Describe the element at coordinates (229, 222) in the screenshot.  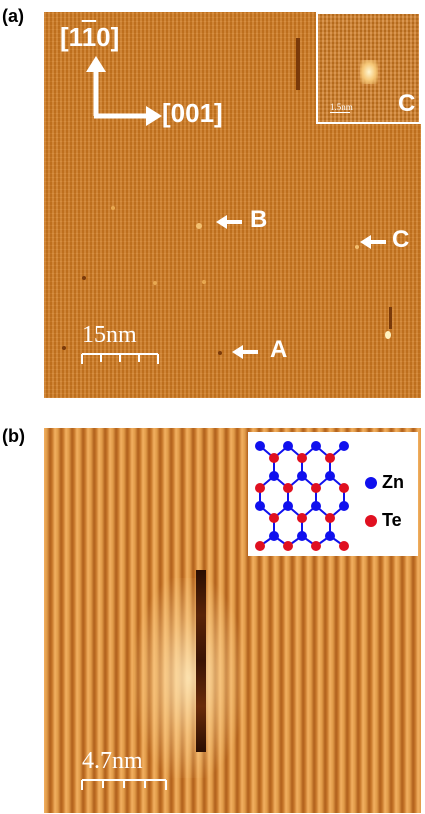
I see `arrow-b-icon` at that location.